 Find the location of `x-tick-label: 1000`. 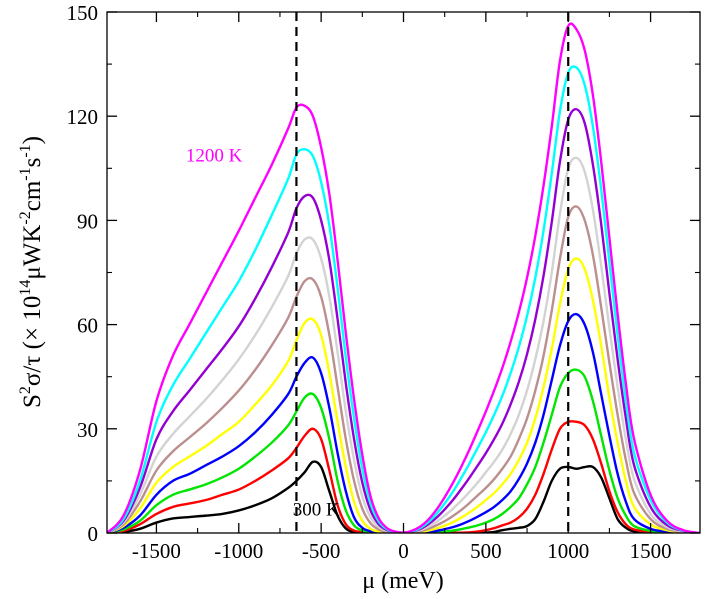

x-tick-label: 1000 is located at coordinates (568, 551).